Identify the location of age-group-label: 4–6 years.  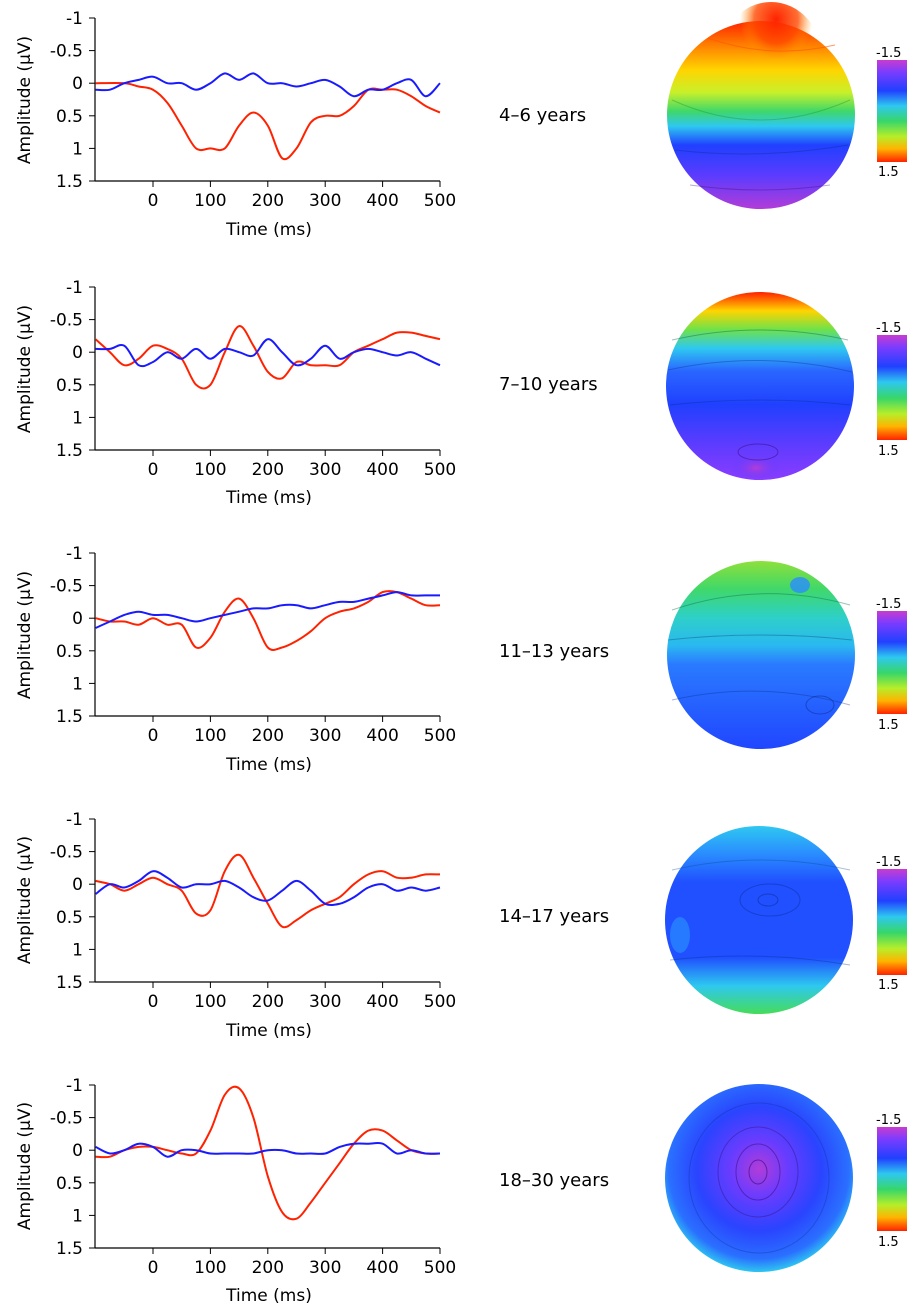
(542, 115).